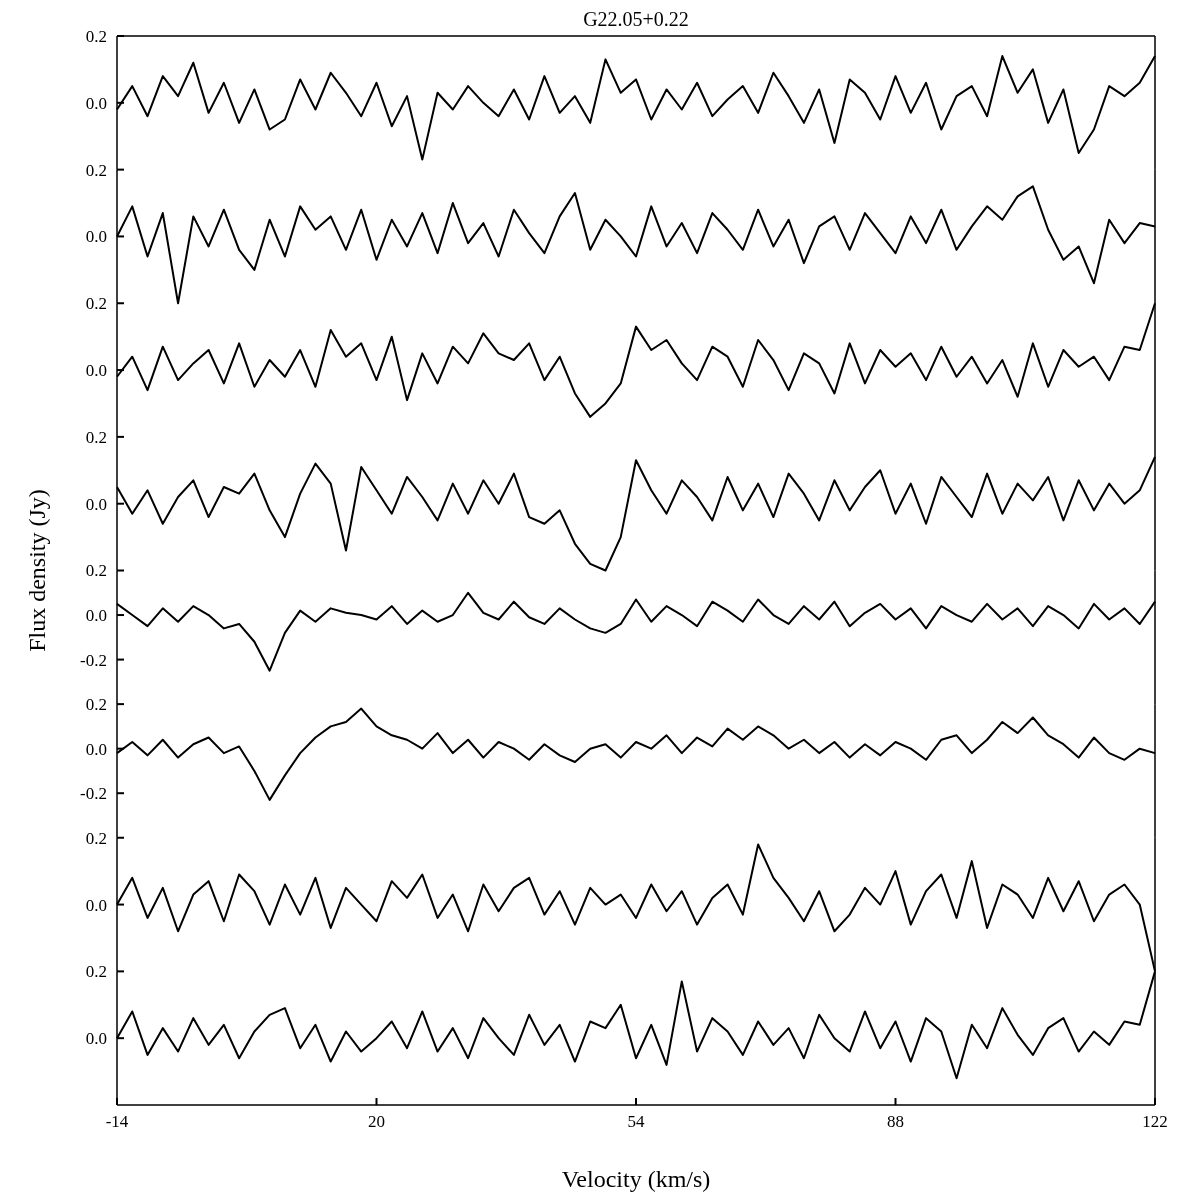 Image resolution: width=1181 pixels, height=1199 pixels. I want to click on x-tick-label: 54, so click(636, 1121).